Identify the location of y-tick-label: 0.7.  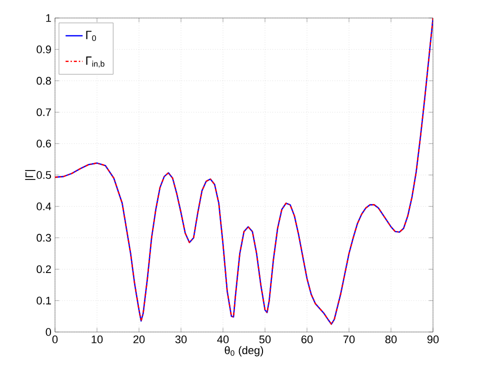
(43, 112).